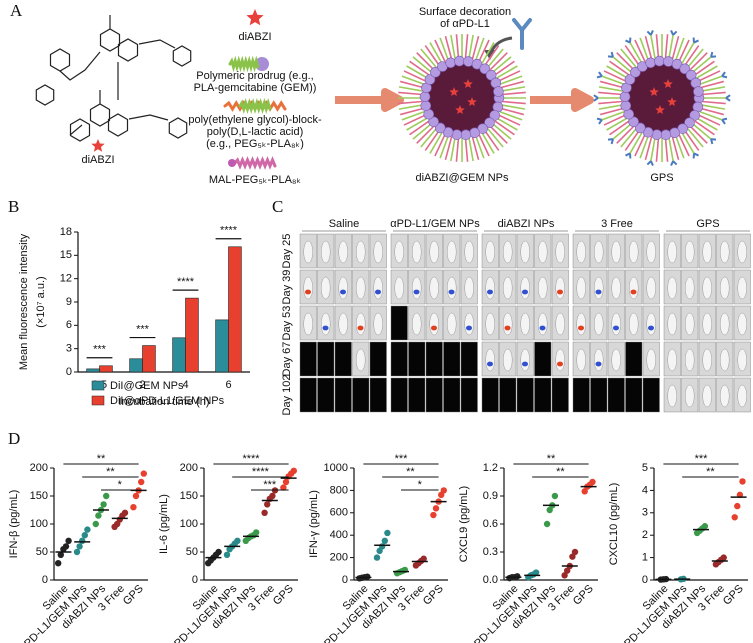  Describe the element at coordinates (254, 37) in the screenshot. I see `scheme-label: diABZI` at that location.